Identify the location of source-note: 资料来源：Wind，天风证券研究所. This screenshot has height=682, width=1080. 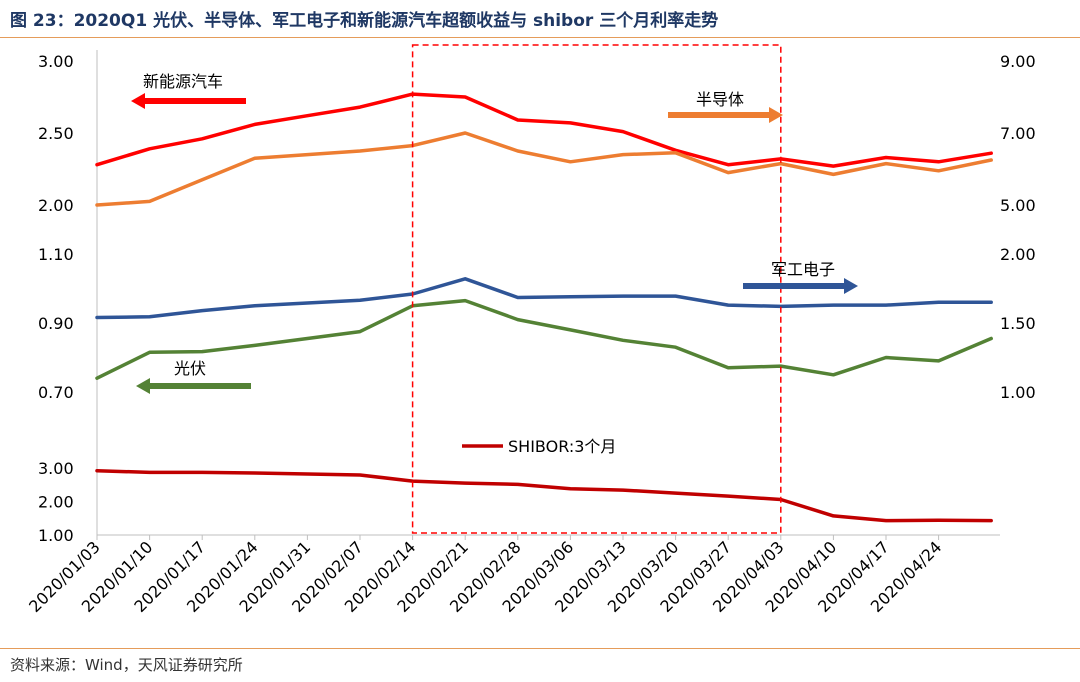
(126, 665).